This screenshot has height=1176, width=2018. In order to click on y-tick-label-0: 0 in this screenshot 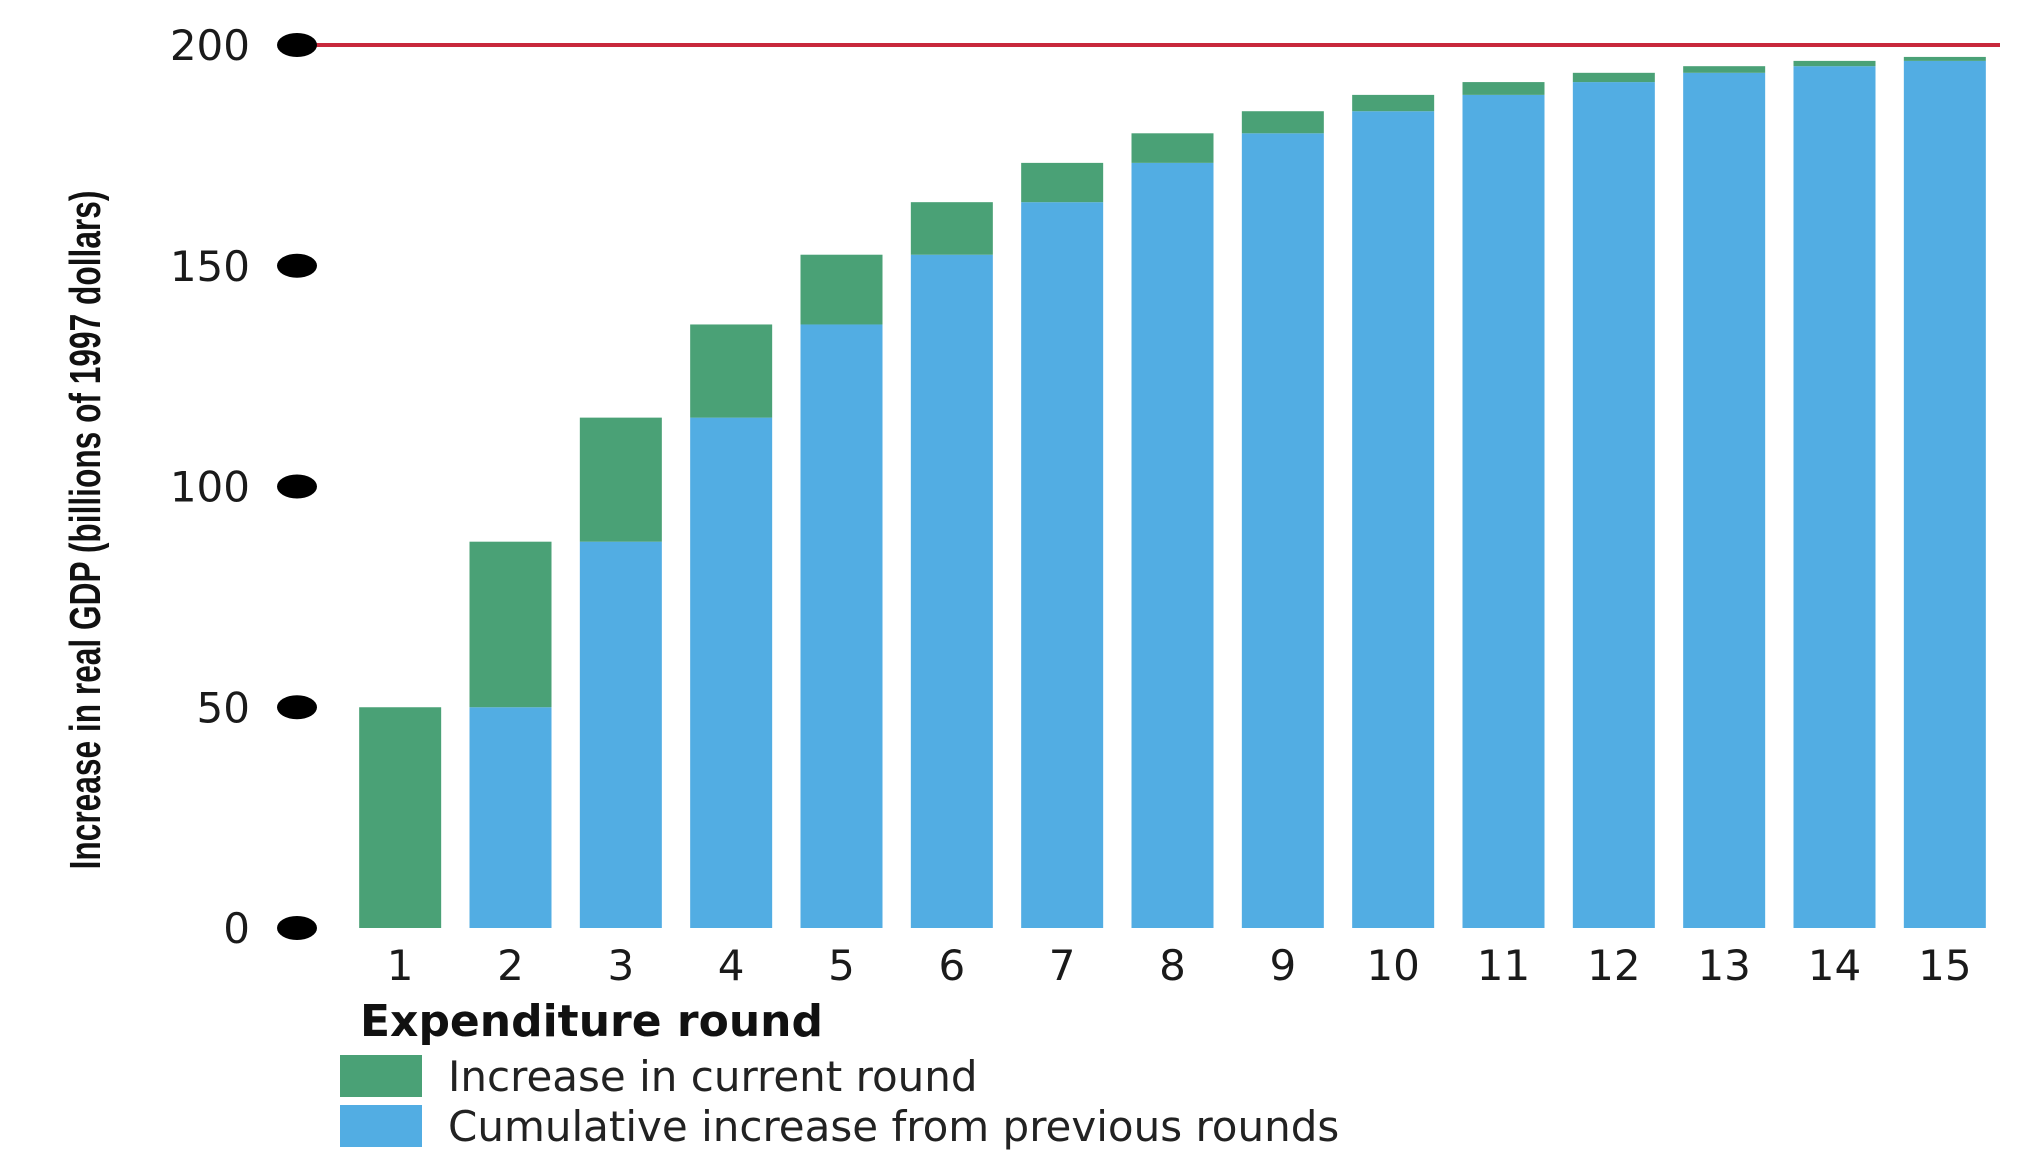, I will do `click(236, 928)`.